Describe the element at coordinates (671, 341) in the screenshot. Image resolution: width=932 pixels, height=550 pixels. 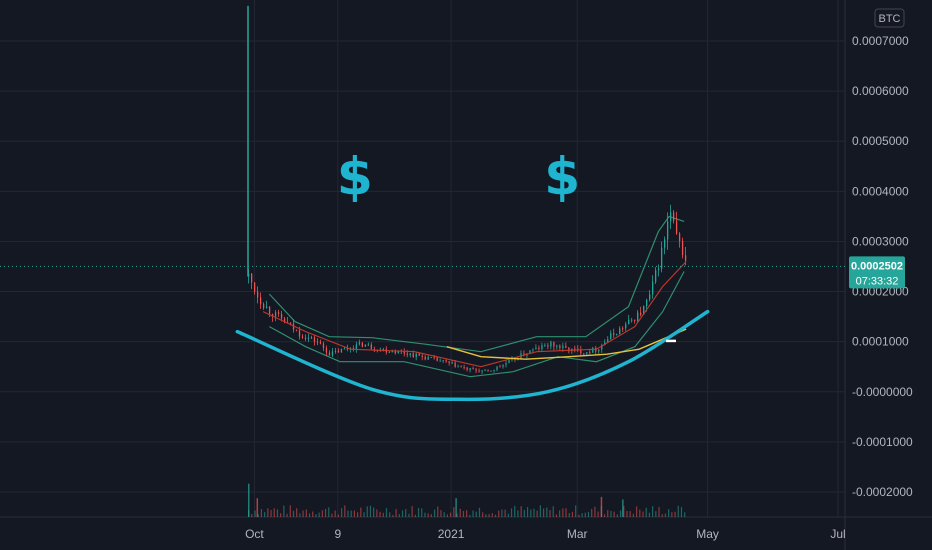
I see `price-marker` at that location.